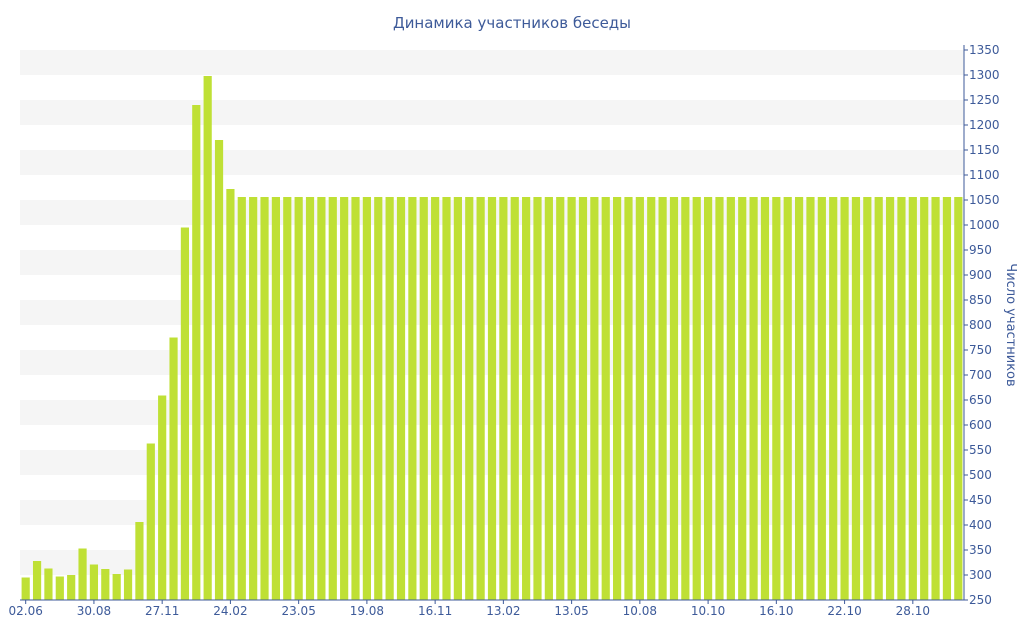 This screenshot has width=1024, height=640. What do you see at coordinates (298, 611) in the screenshot?
I see `x-tick-label: 23.05` at bounding box center [298, 611].